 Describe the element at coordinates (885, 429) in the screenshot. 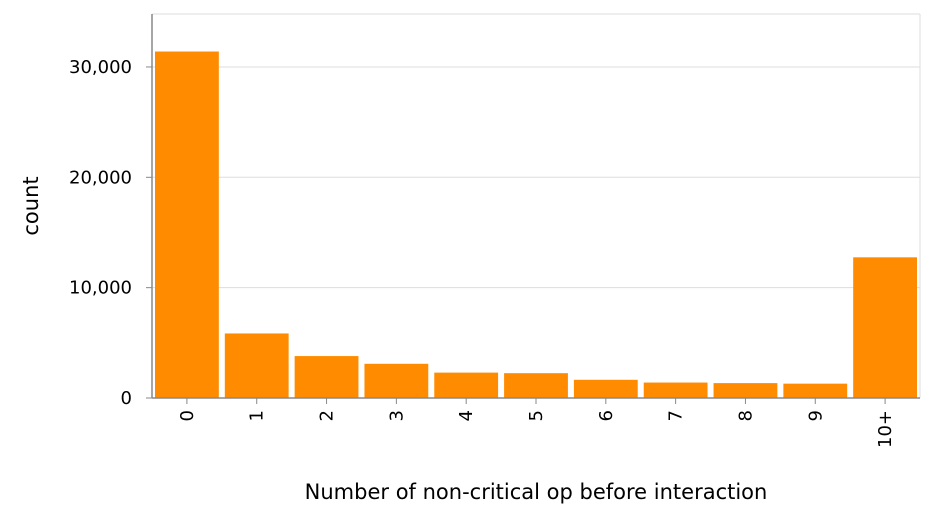

I see `x-tick-label: 10+` at that location.